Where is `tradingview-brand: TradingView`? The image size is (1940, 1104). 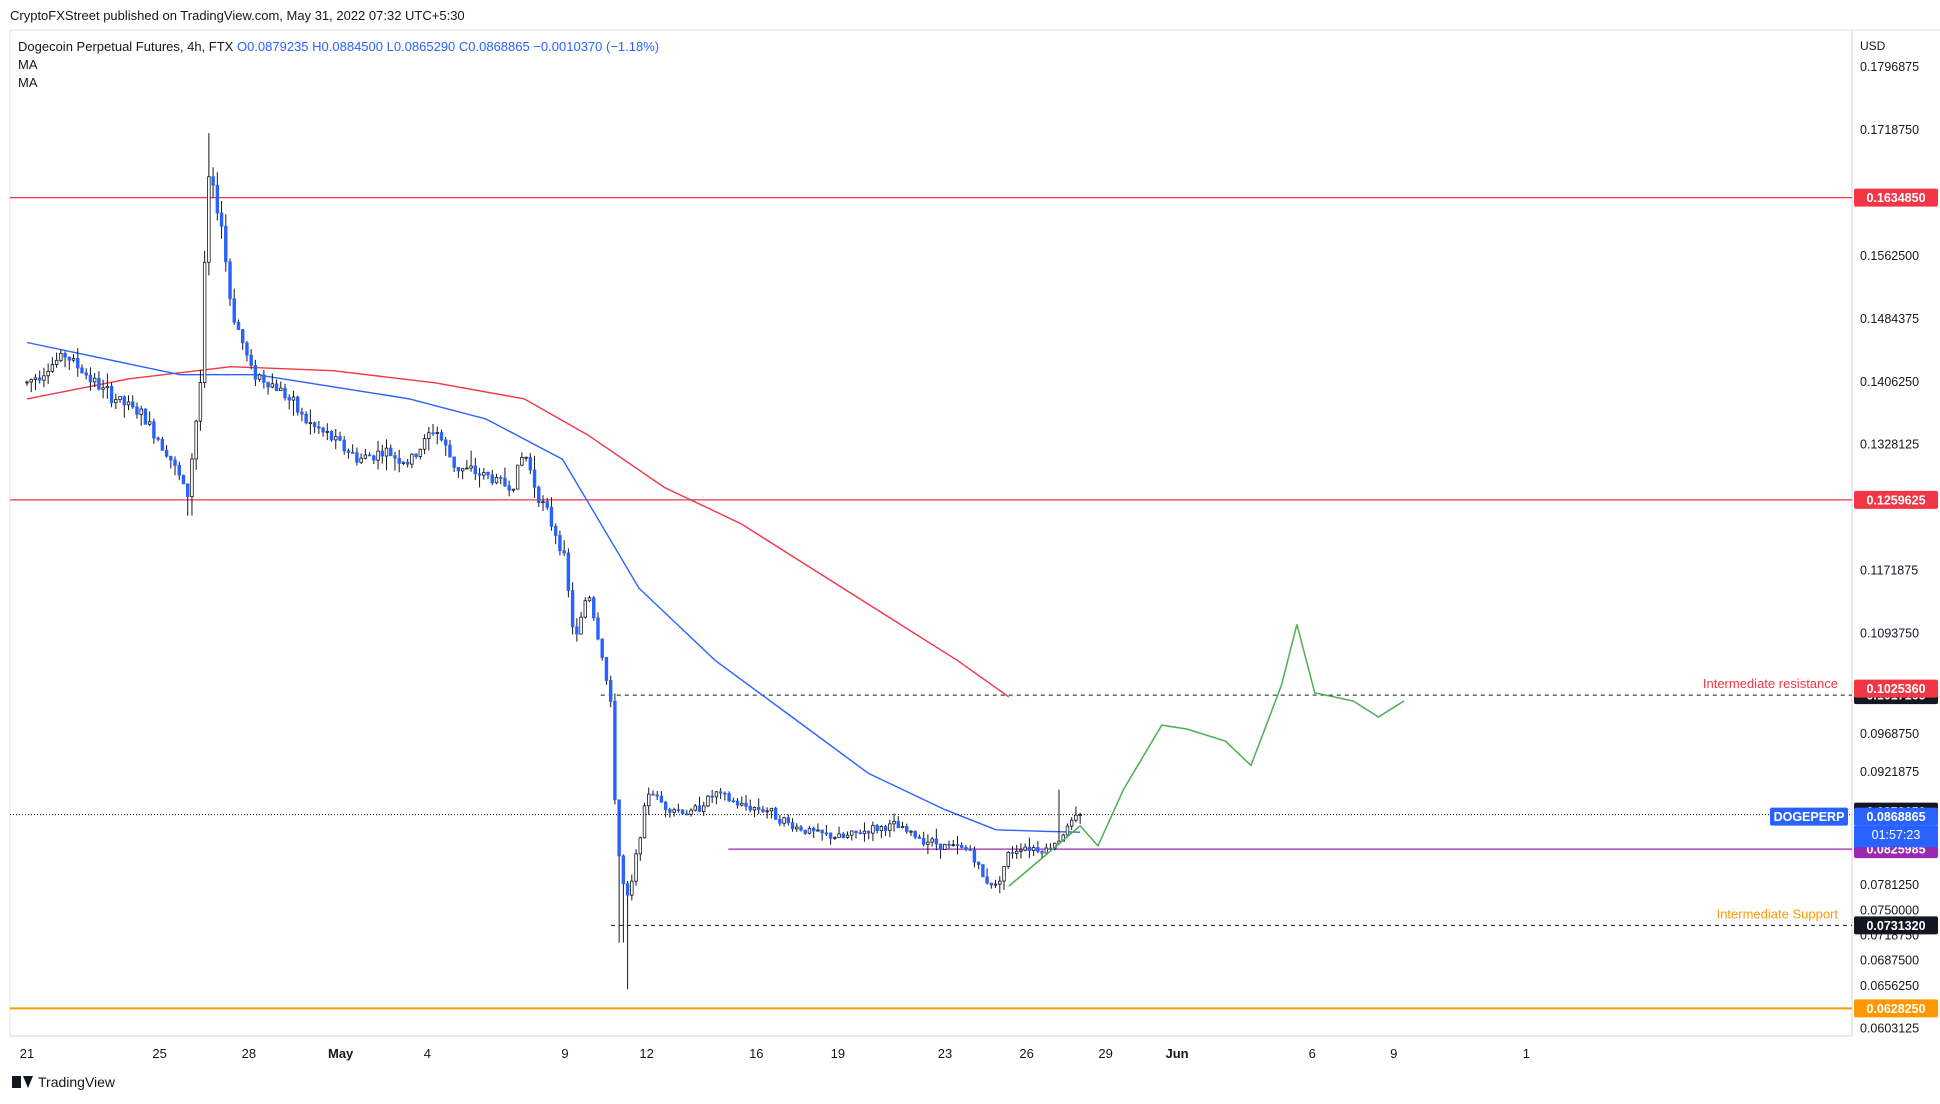 tradingview-brand: TradingView is located at coordinates (63, 1082).